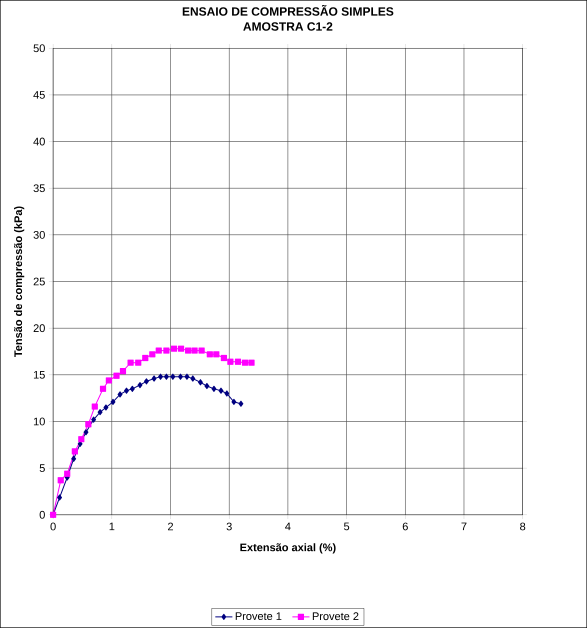  Describe the element at coordinates (39, 188) in the screenshot. I see `y-tick-label: 35` at that location.